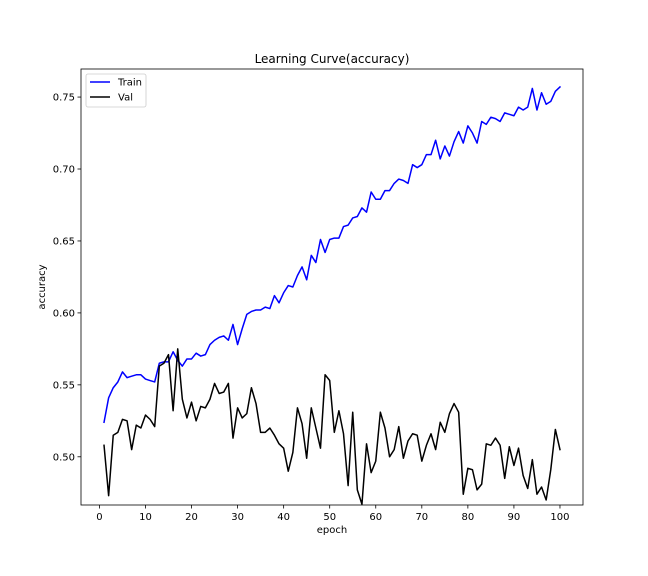 The height and width of the screenshot is (576, 648). I want to click on y-axis: 0.50 0.55 0.60 0.65 0.70 0.75, so click(67, 278).